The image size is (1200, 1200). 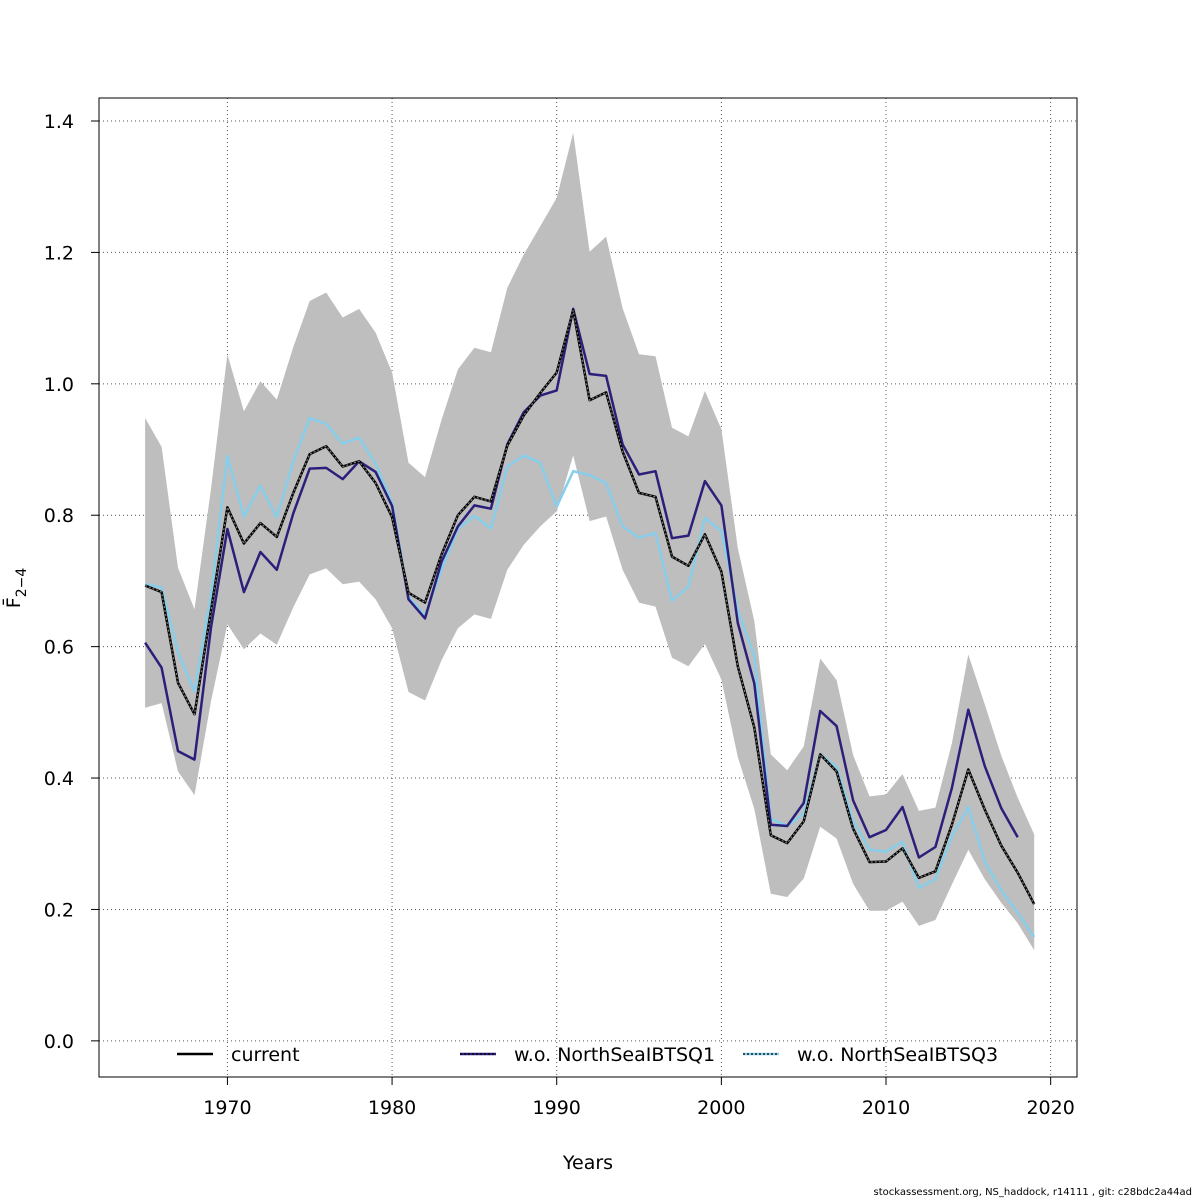 What do you see at coordinates (392, 1108) in the screenshot?
I see `x-tick-label-1980: 1980` at bounding box center [392, 1108].